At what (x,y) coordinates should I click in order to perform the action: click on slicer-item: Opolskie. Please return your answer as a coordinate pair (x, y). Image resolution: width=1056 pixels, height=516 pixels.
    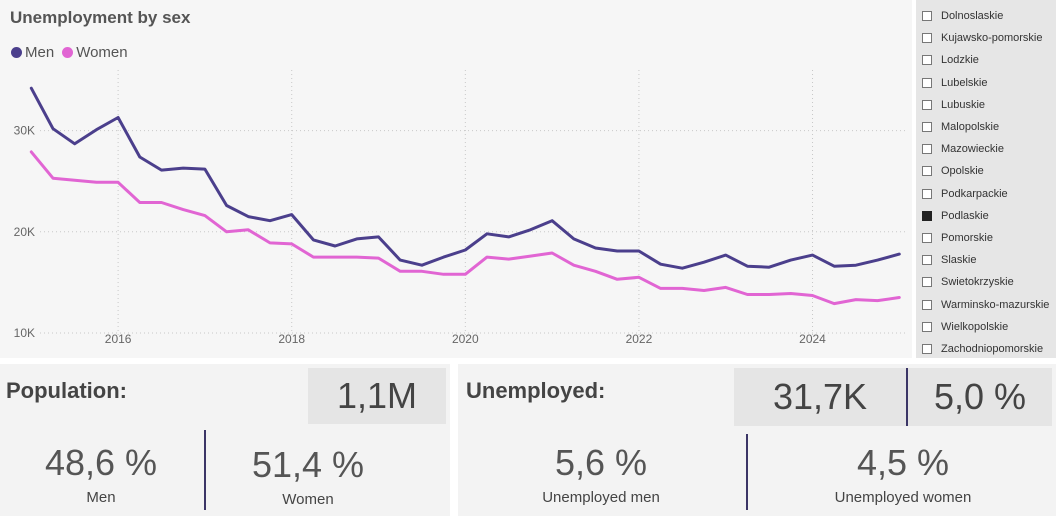
    Looking at the image, I should click on (953, 171).